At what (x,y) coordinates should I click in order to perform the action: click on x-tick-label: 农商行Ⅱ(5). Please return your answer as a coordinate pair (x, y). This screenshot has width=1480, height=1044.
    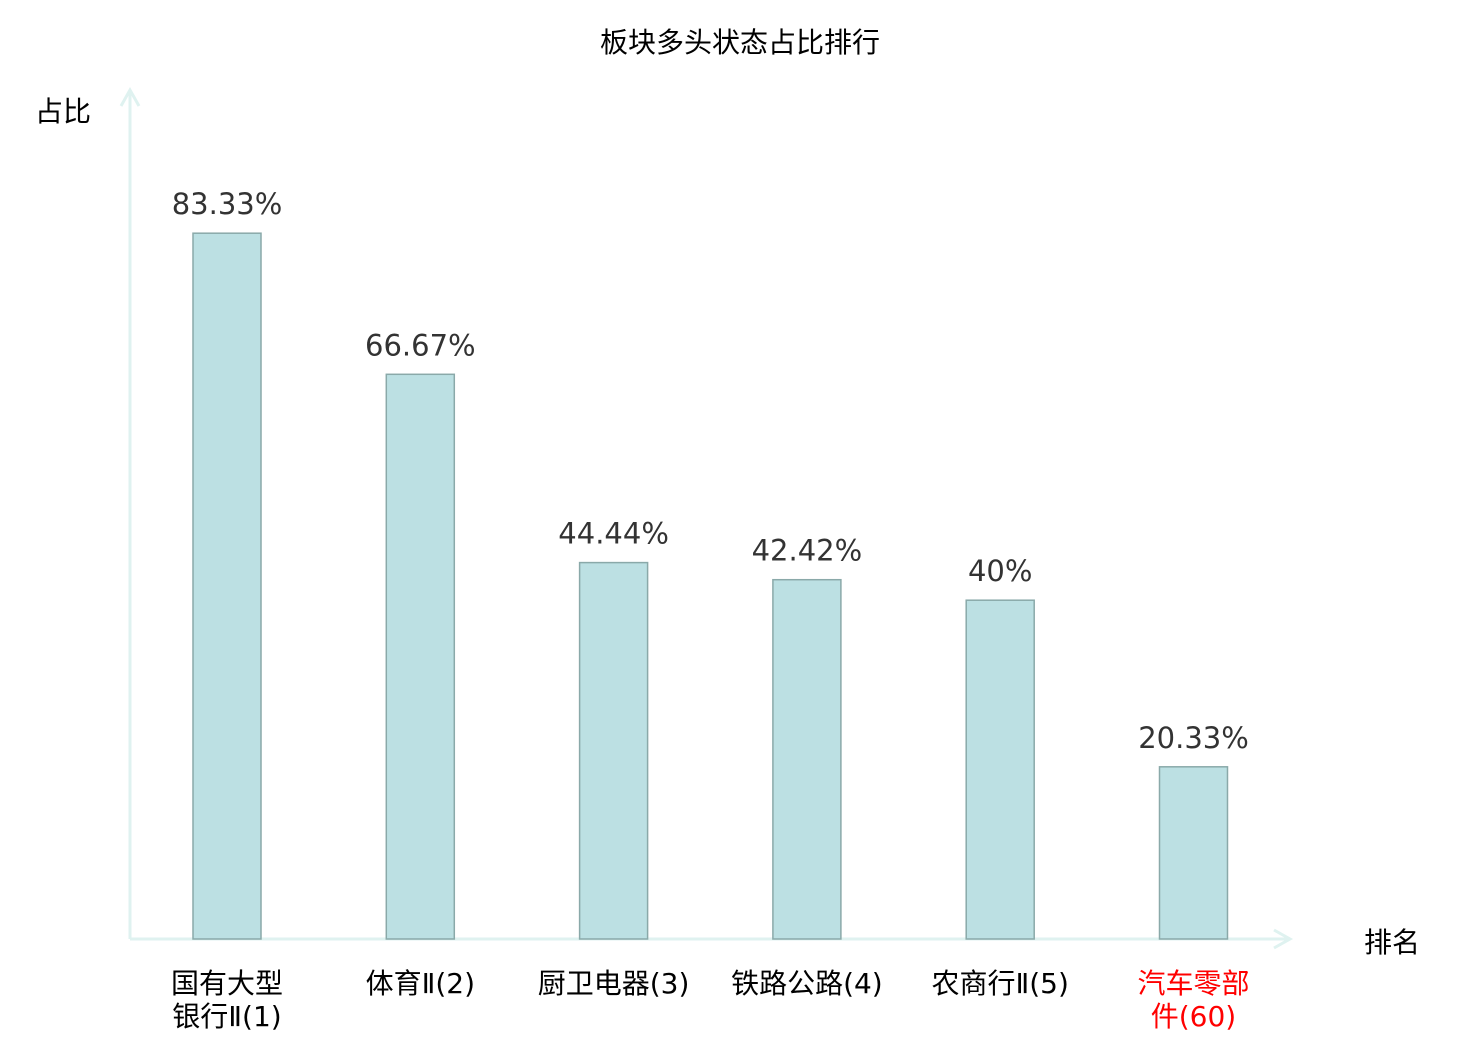
    Looking at the image, I should click on (999, 983).